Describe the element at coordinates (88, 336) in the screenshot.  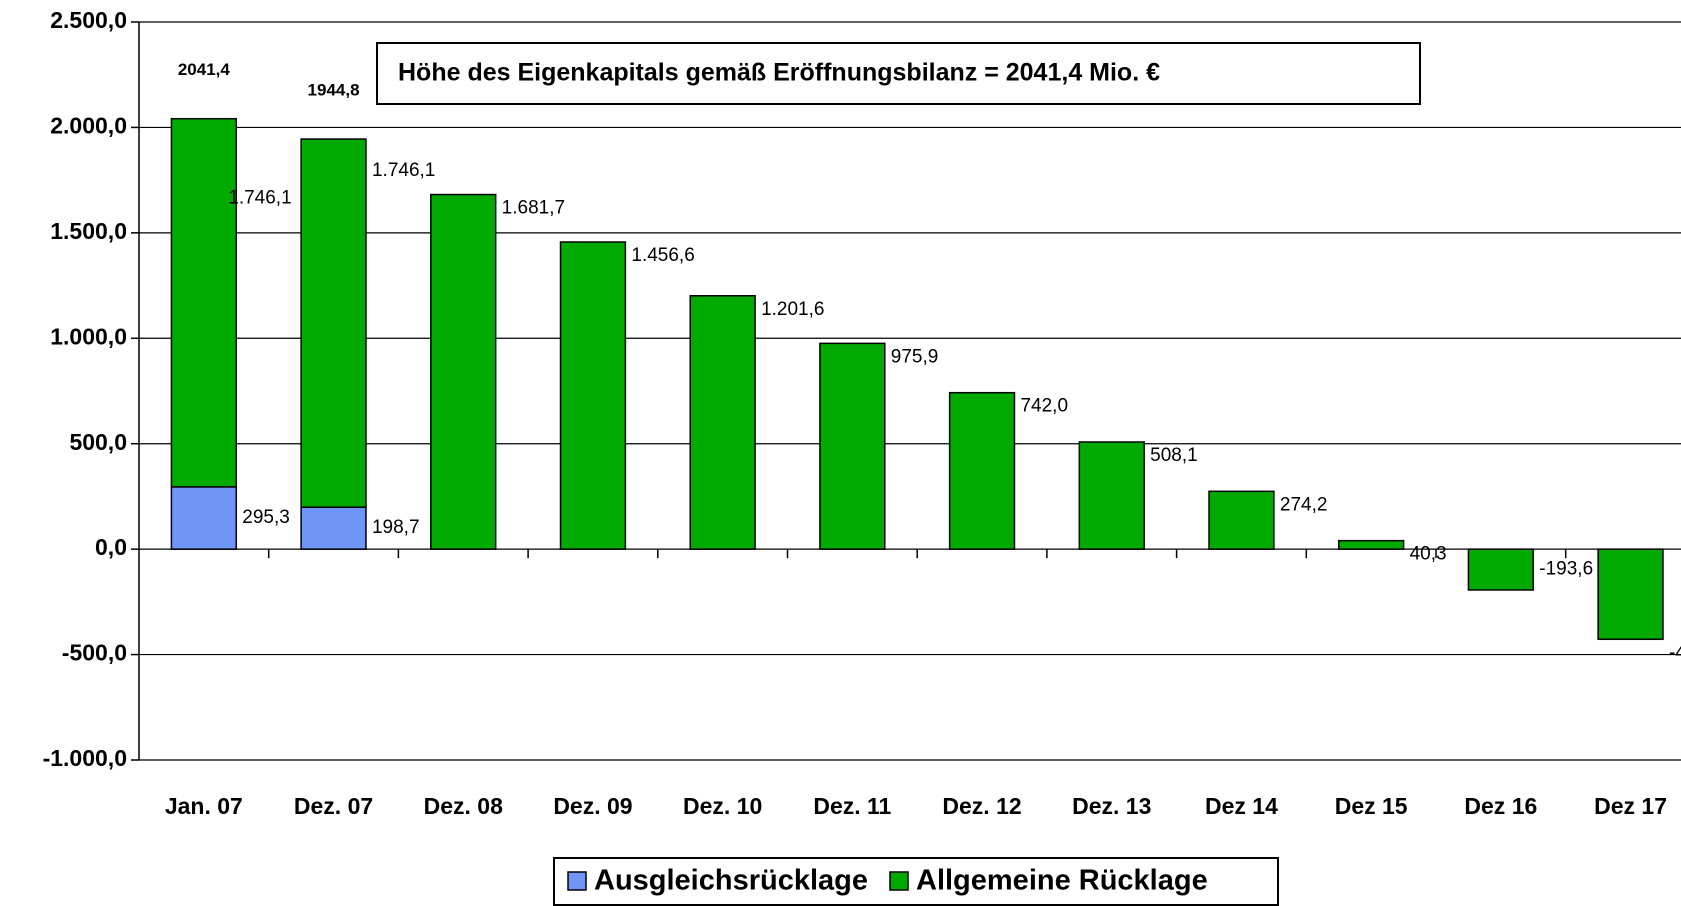
I see `y-tick-label: 1.000,0` at that location.